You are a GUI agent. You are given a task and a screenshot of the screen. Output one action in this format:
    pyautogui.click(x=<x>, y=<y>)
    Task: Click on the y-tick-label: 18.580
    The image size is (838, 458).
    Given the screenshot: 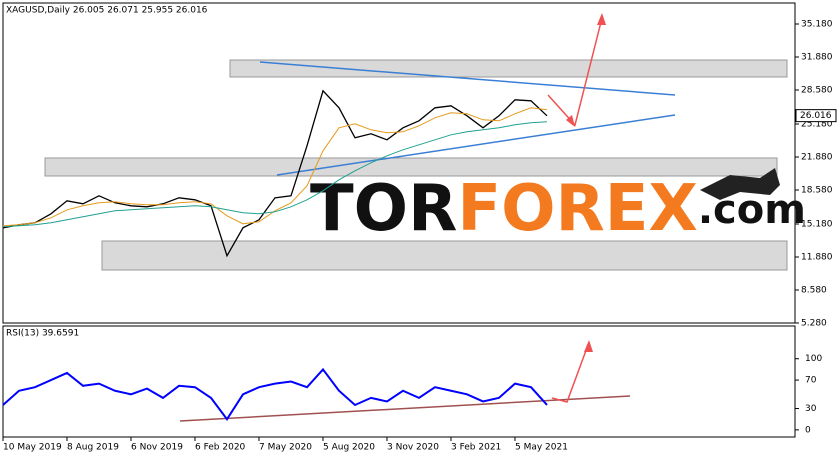 What is the action you would take?
    pyautogui.click(x=817, y=191)
    